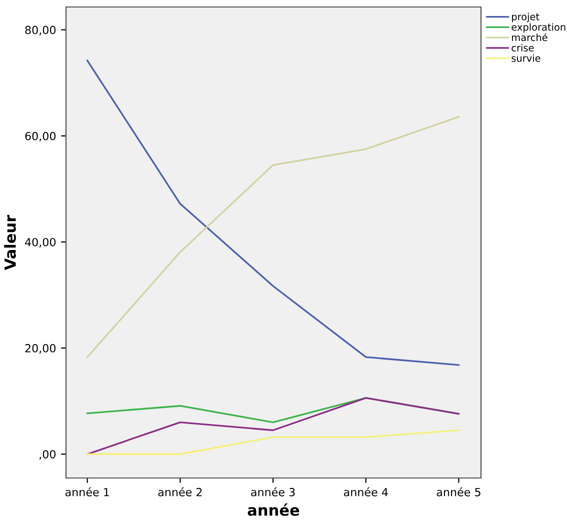 Image resolution: width=567 pixels, height=524 pixels. What do you see at coordinates (274, 509) in the screenshot?
I see `x-axis-title: année` at bounding box center [274, 509].